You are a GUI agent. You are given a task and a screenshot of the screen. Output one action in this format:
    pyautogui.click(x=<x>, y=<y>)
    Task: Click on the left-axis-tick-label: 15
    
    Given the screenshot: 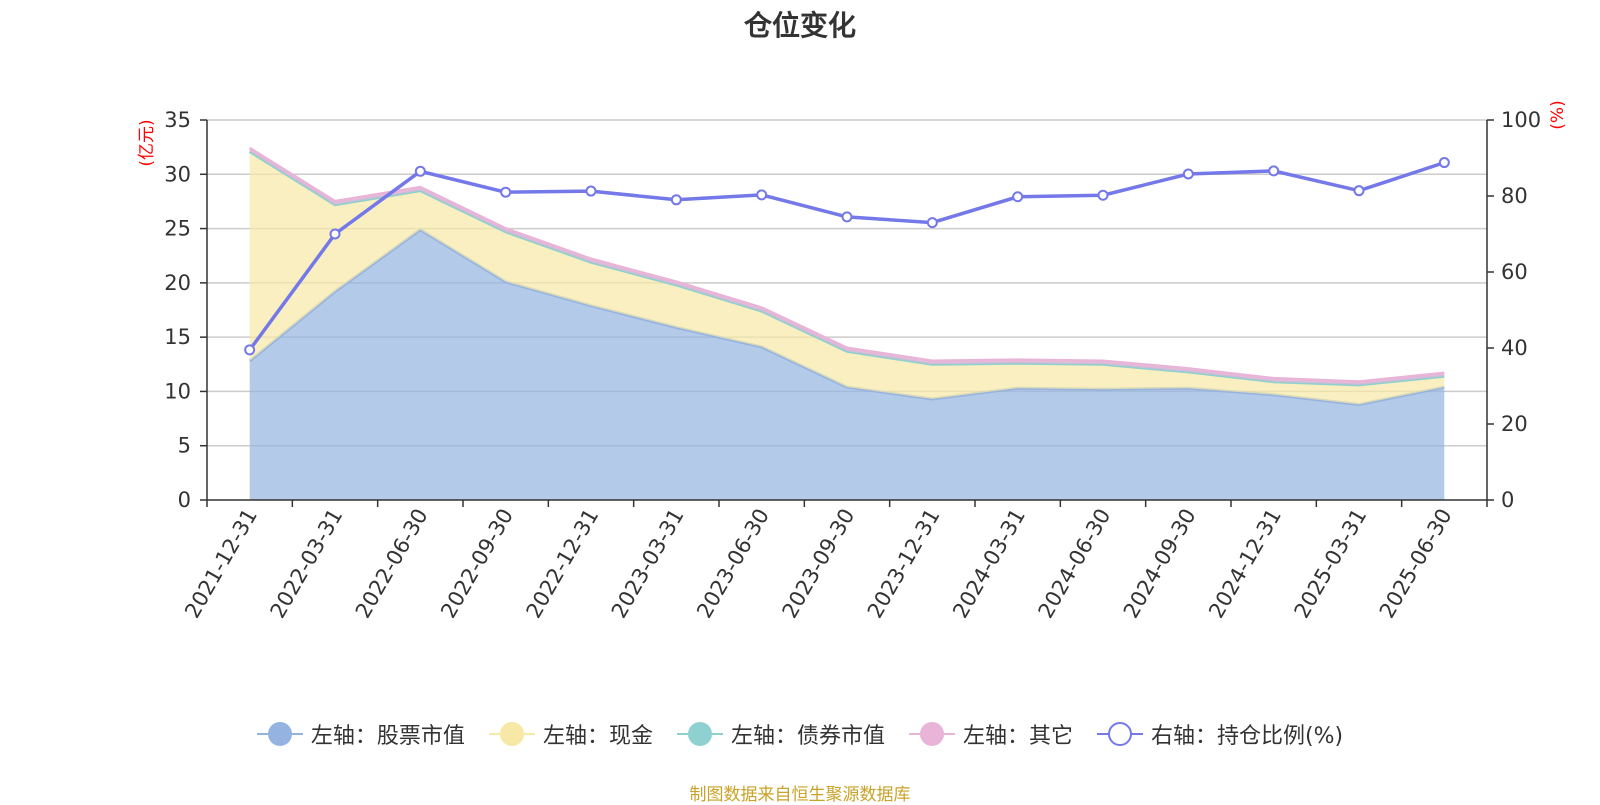 What is the action you would take?
    pyautogui.click(x=177, y=337)
    